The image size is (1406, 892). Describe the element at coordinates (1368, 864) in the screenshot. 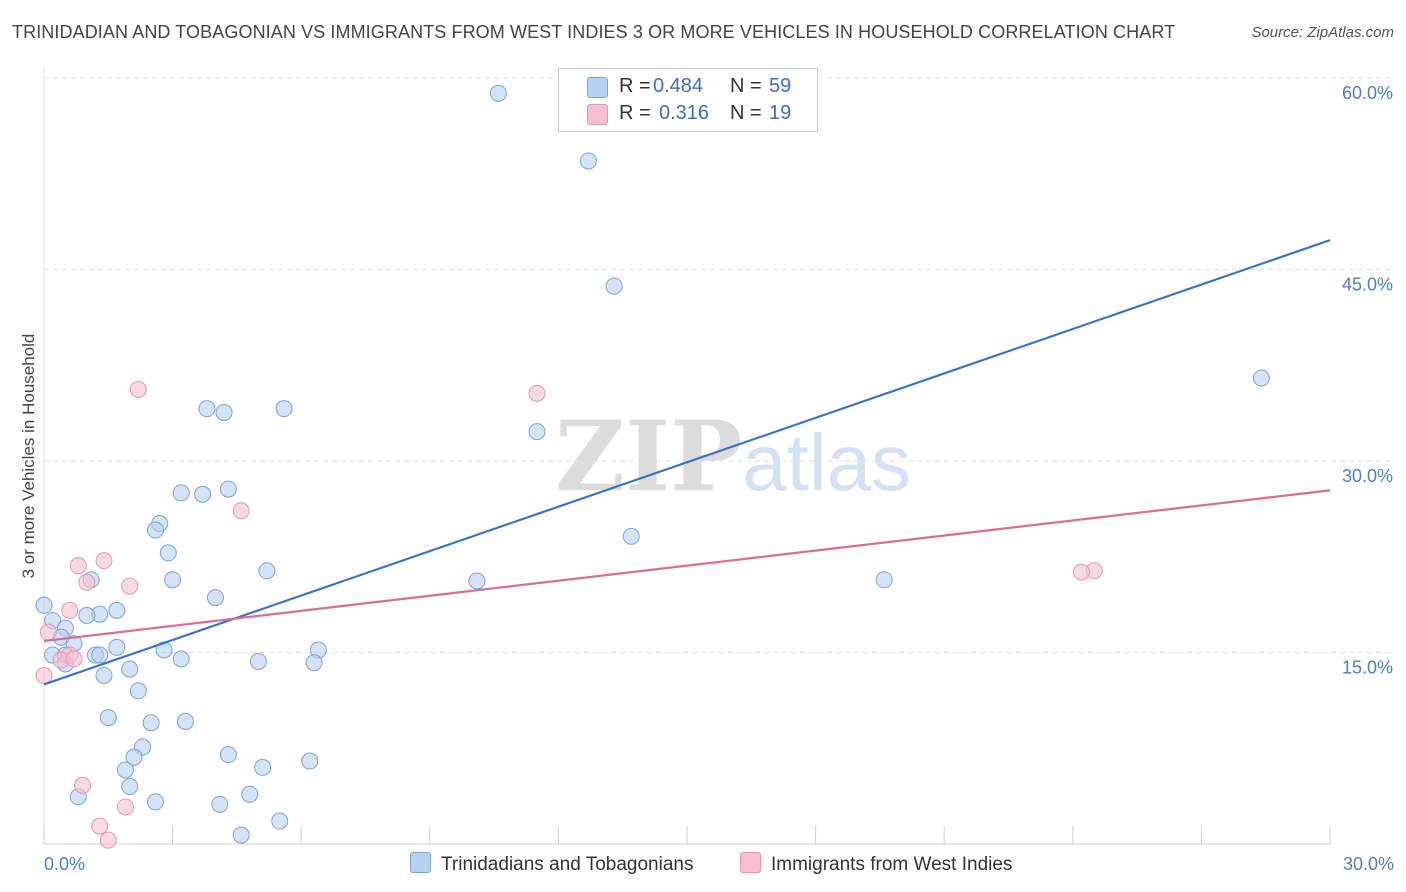

I see `x-tick-label-max: 30.0%` at that location.